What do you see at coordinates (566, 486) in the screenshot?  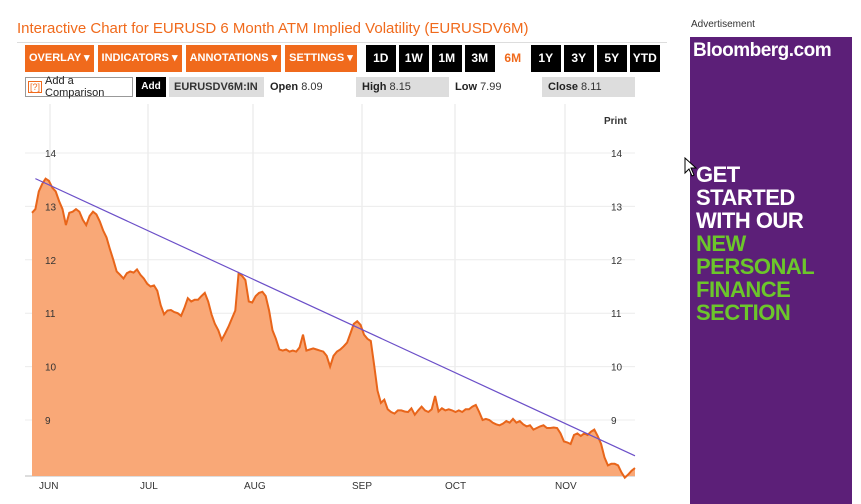 I see `x-tick-label: NOV` at bounding box center [566, 486].